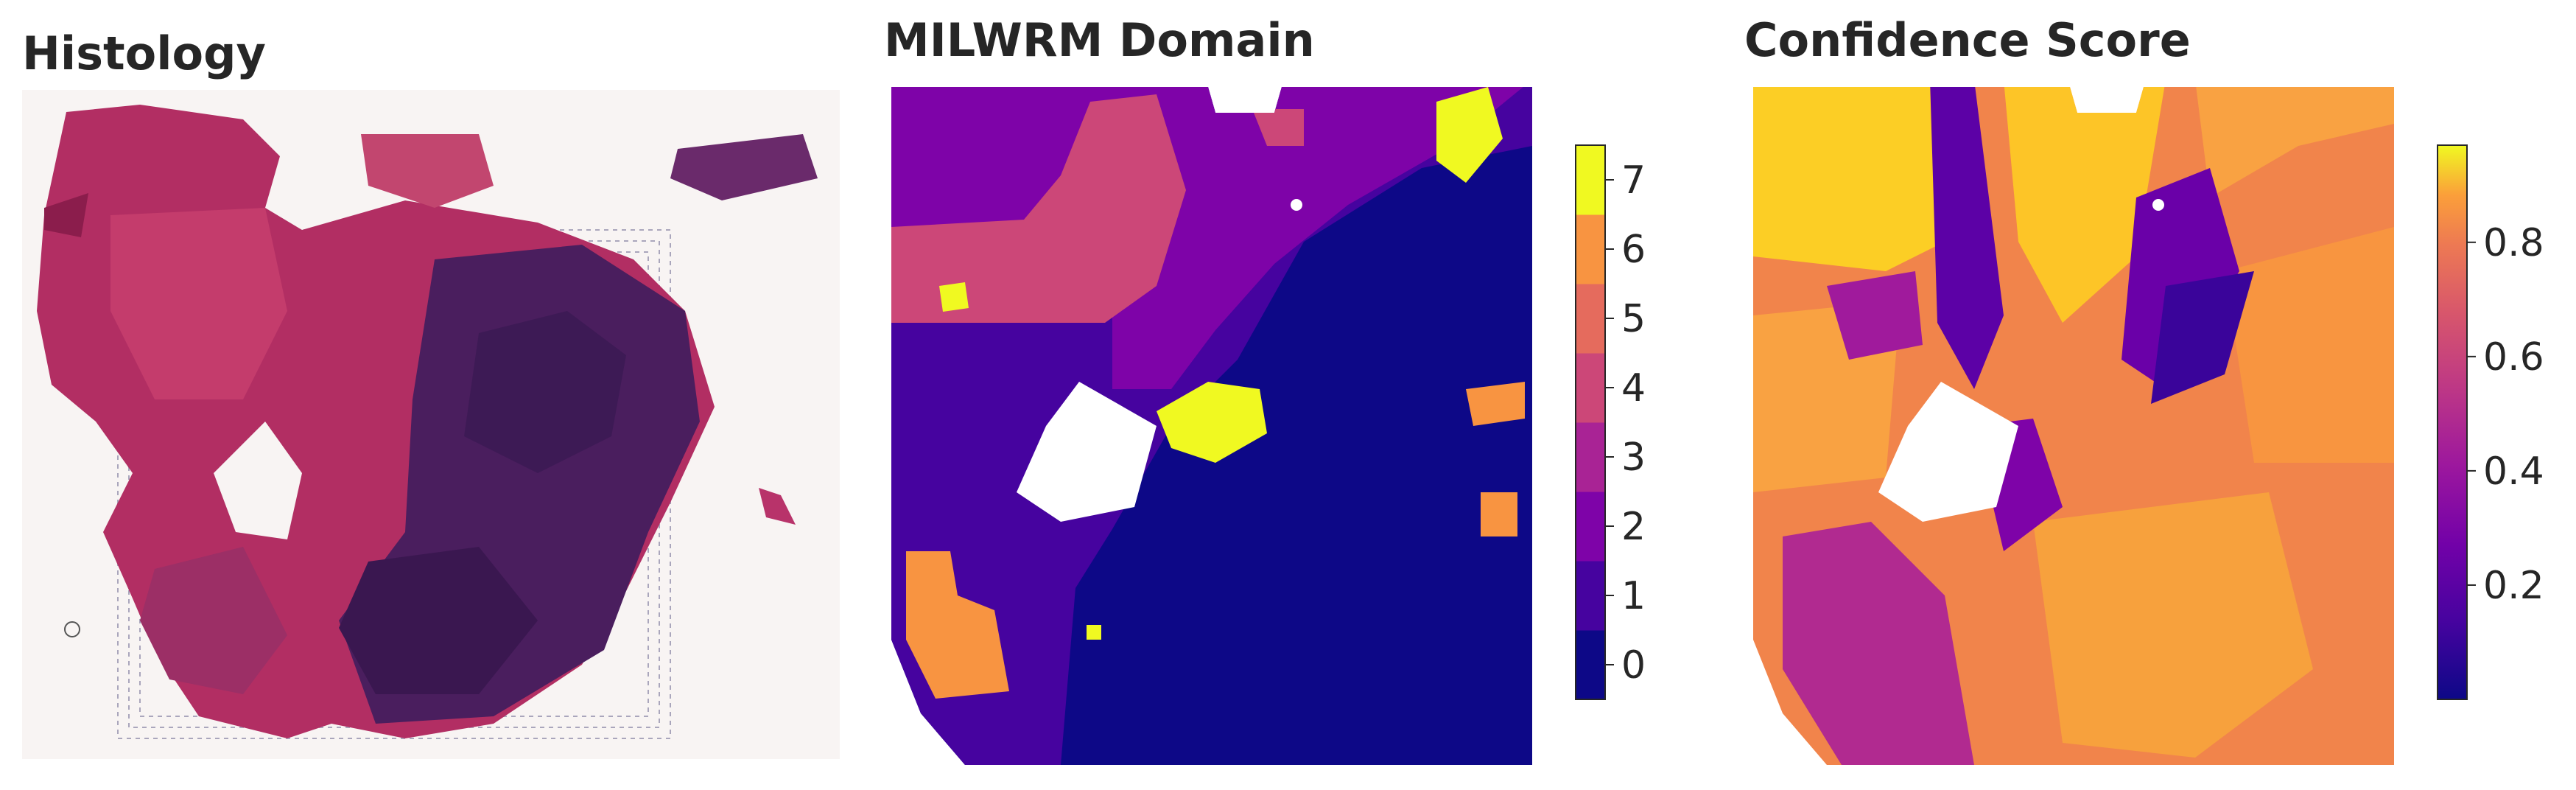 This screenshot has width=2576, height=790. I want to click on confidence-colorbar: 0.2 0.4 0.6 0.8, so click(2490, 422).